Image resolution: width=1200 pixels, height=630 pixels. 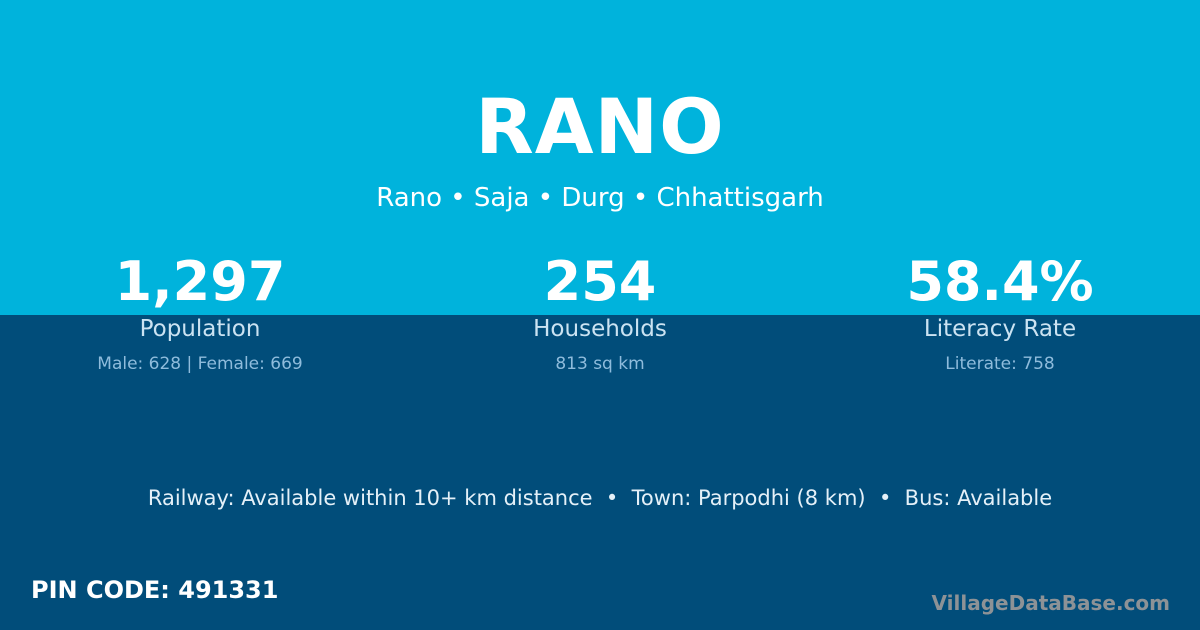 I want to click on location-breadcrumb: Rano • Saja • Durg • Chhattisgarh, so click(x=600, y=198).